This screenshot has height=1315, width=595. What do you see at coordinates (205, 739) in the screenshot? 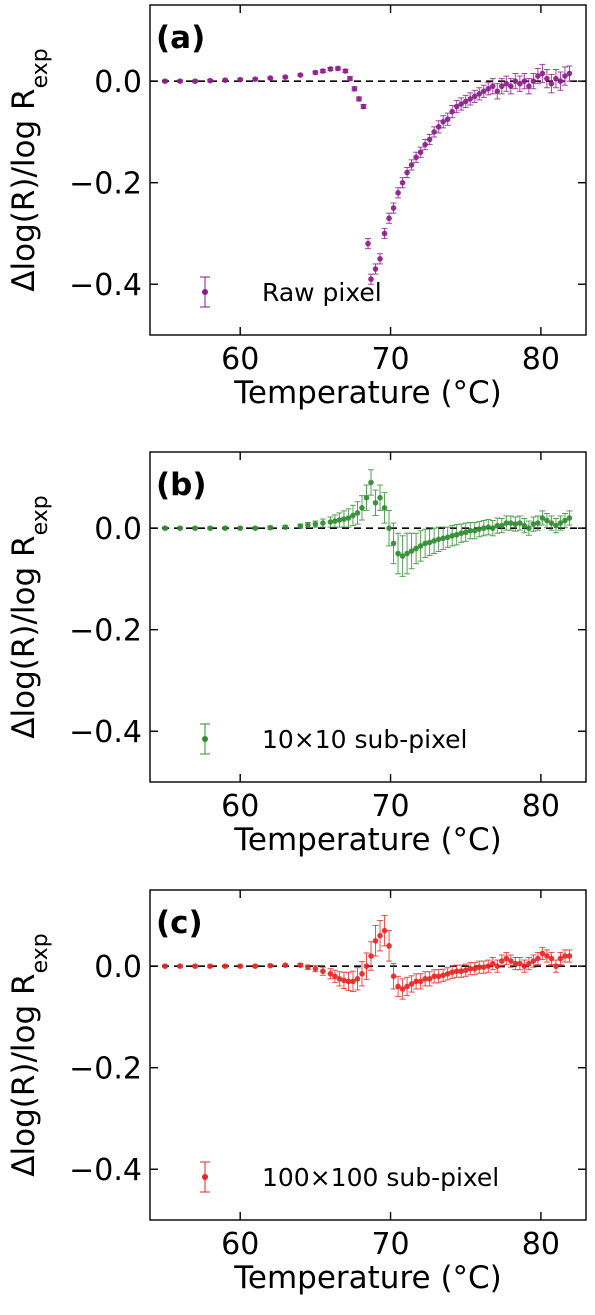
I see `legend-marker` at bounding box center [205, 739].